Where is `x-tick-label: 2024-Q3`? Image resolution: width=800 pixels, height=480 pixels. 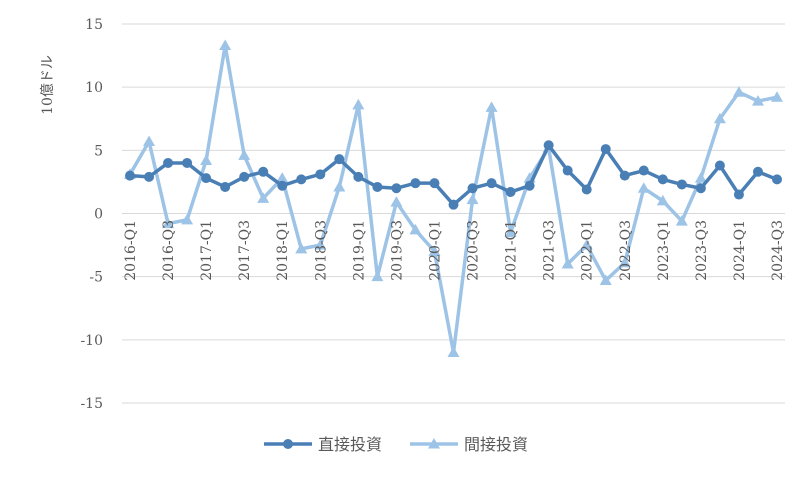
x-tick-label: 2024-Q3 is located at coordinates (778, 250).